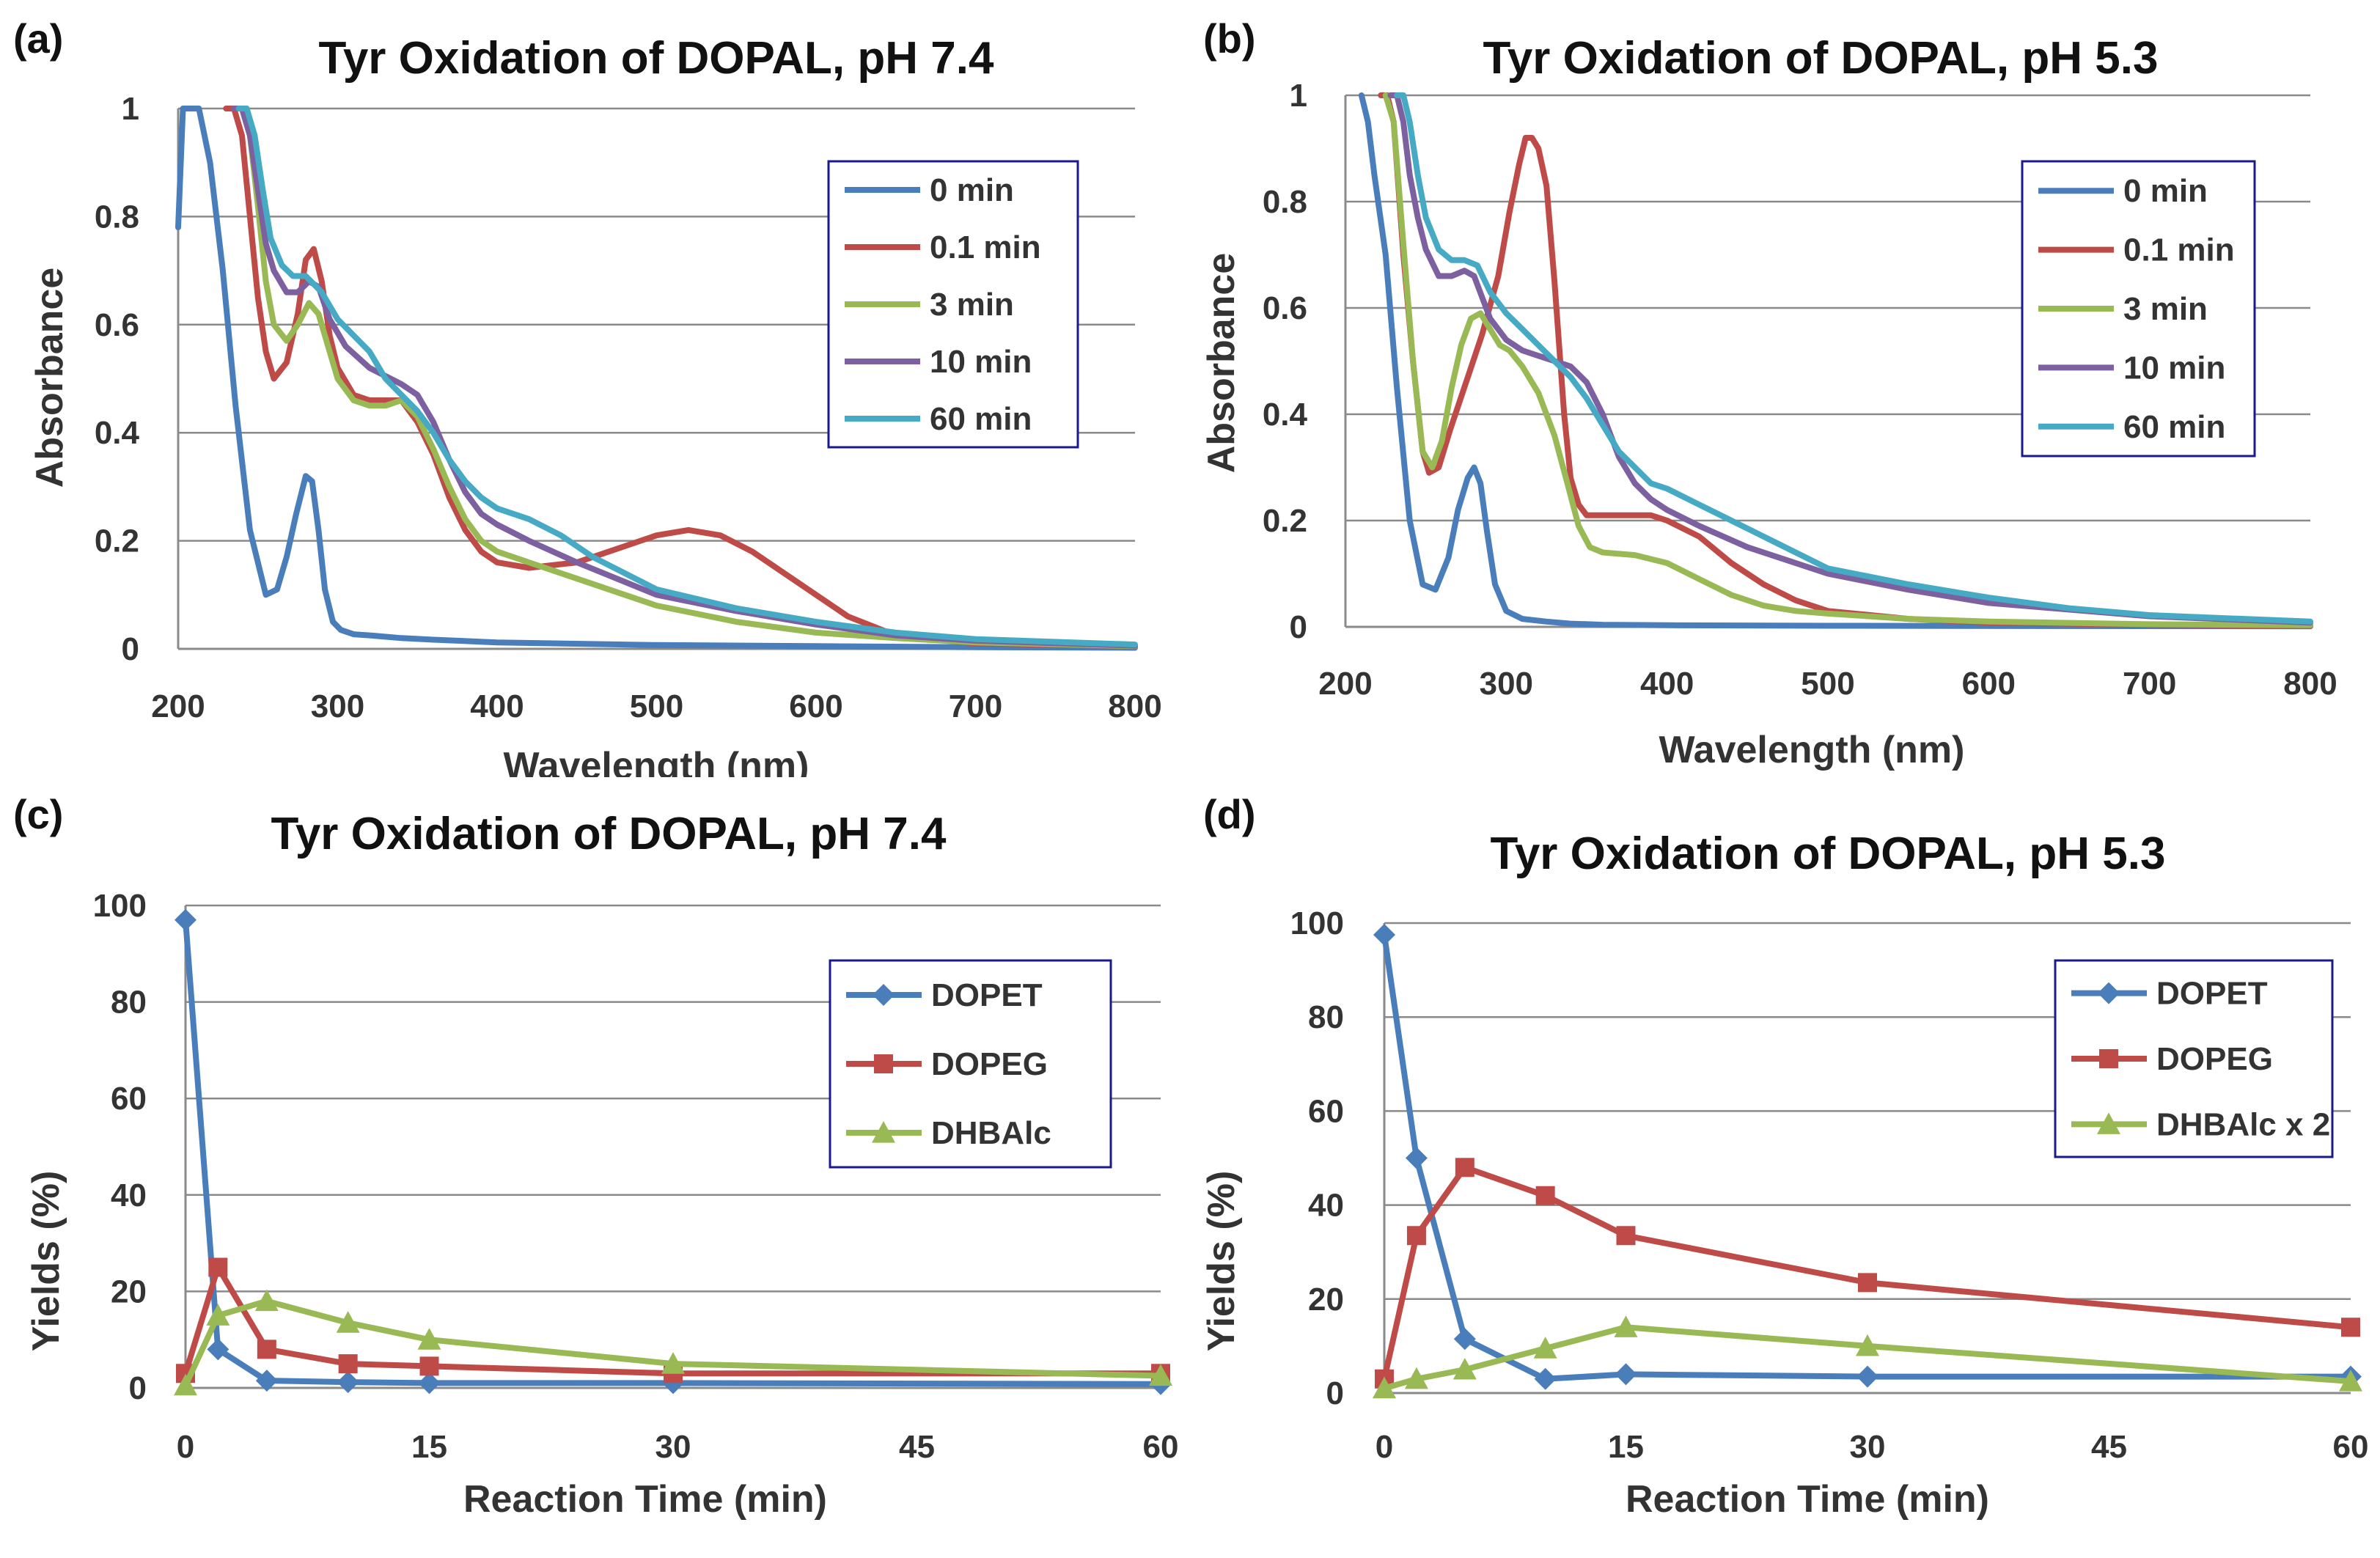  Describe the element at coordinates (1867, 1161) in the screenshot. I see `series-group-d` at that location.